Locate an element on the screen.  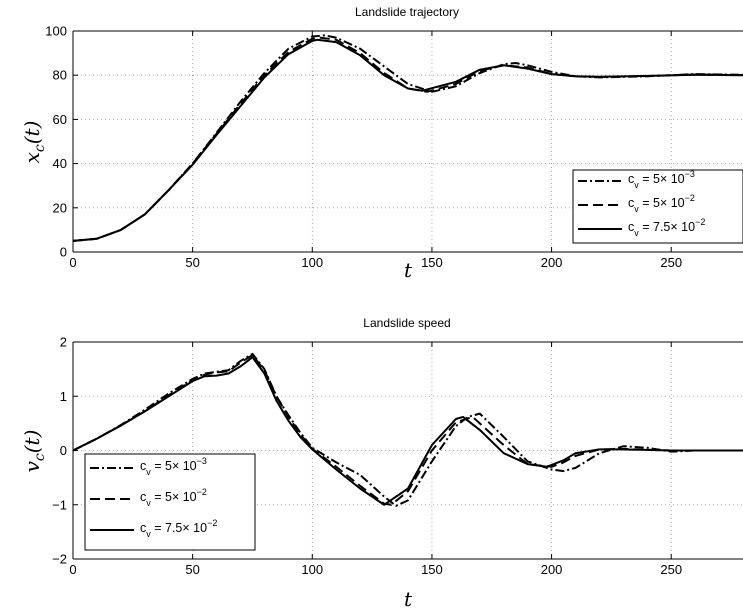
y-tick-label: 1 is located at coordinates (63, 396).